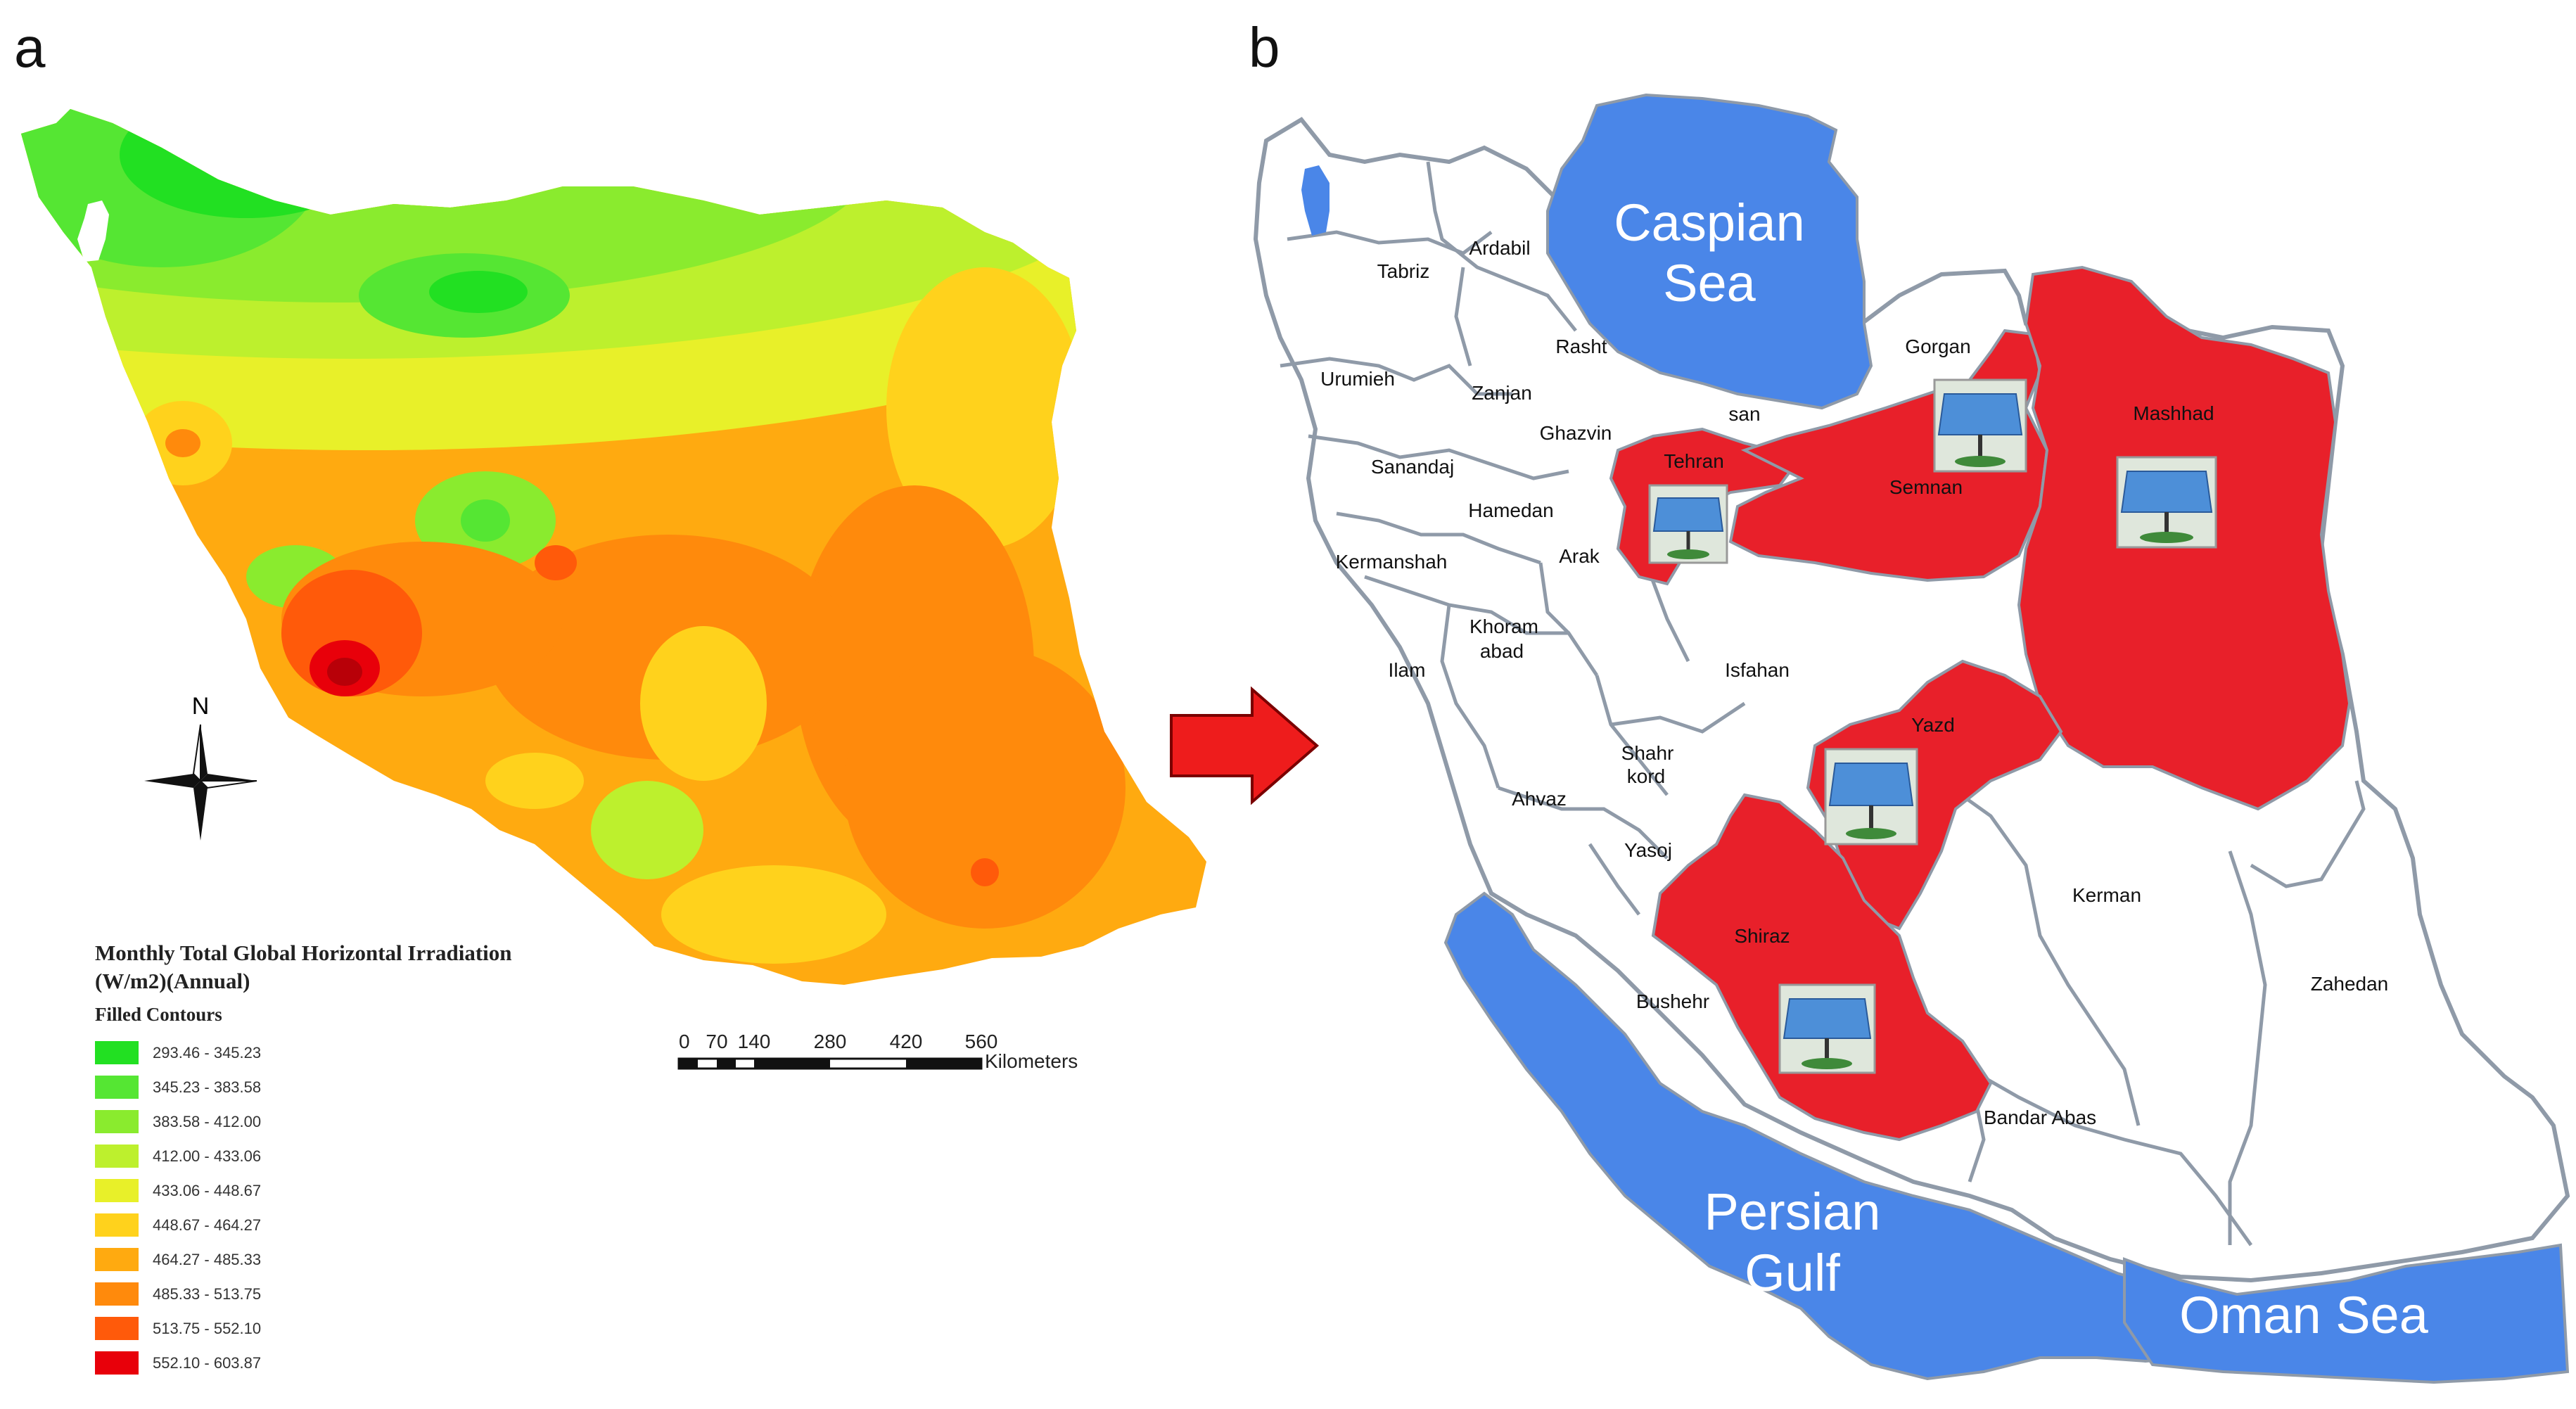 The image size is (2576, 1409). I want to click on caspian-sea, so click(1709, 251).